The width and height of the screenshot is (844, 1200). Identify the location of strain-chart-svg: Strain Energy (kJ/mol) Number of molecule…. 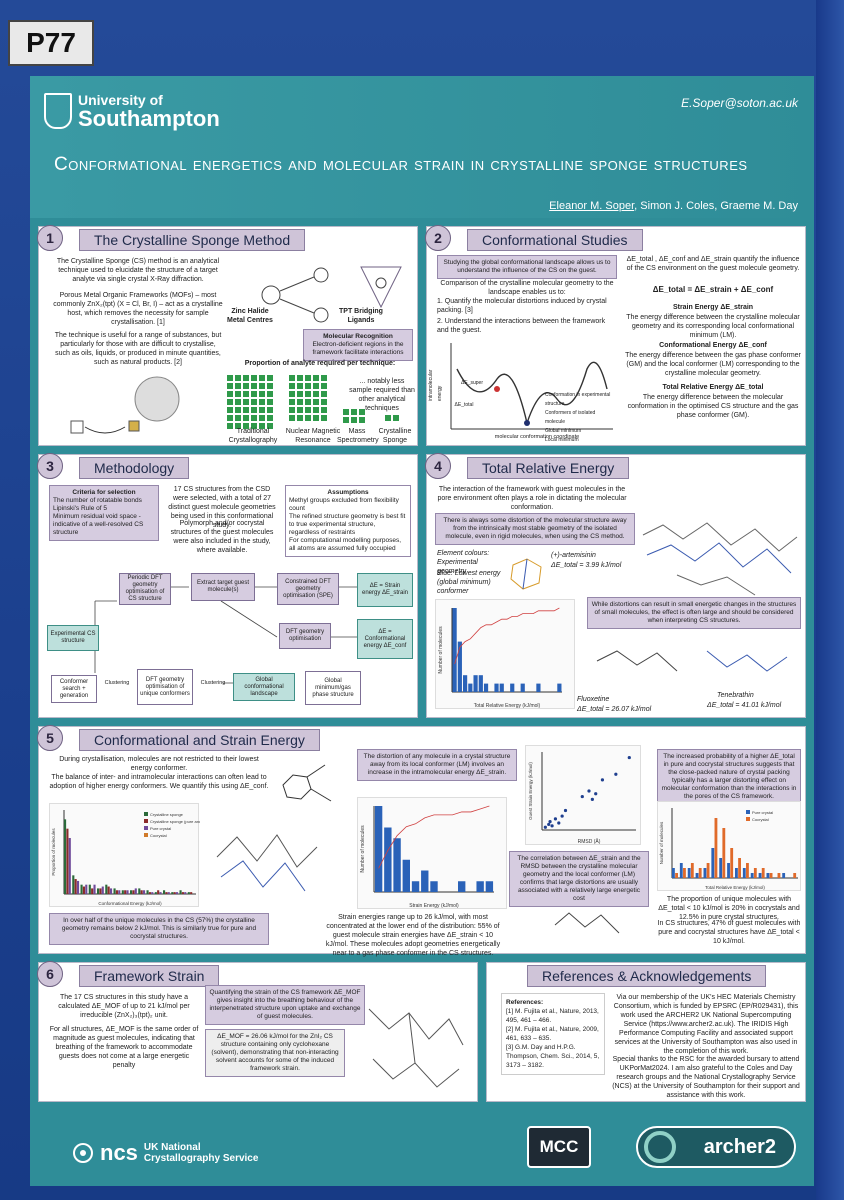
(427, 857).